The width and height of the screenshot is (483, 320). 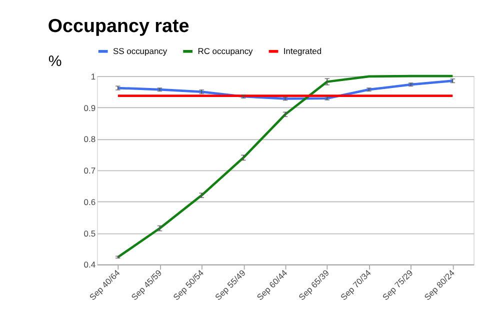 What do you see at coordinates (90, 107) in the screenshot?
I see `y-tick-label: 0.9` at bounding box center [90, 107].